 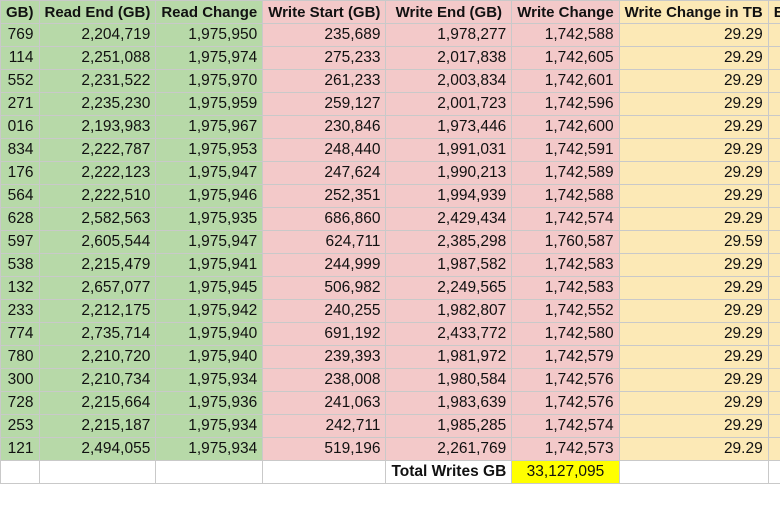 What do you see at coordinates (20, 58) in the screenshot?
I see `cell: 114` at bounding box center [20, 58].